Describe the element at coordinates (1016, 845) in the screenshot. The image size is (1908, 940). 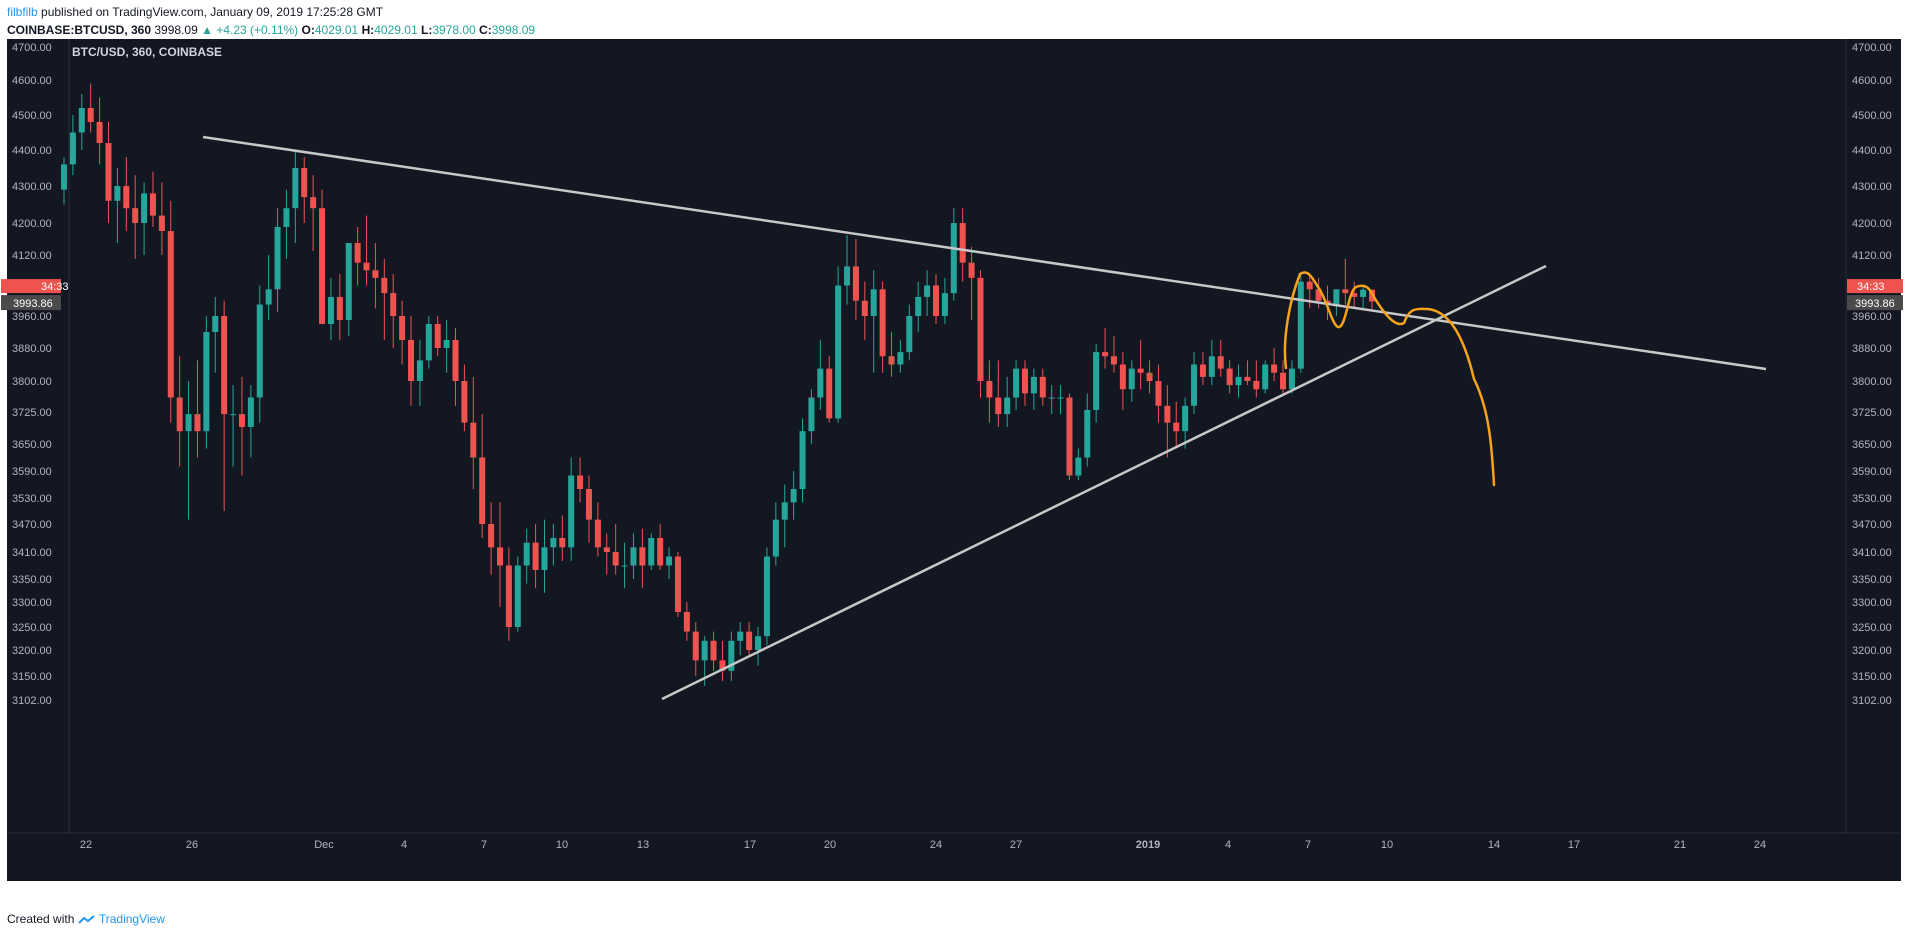
I see `x-tick-label: 27` at that location.